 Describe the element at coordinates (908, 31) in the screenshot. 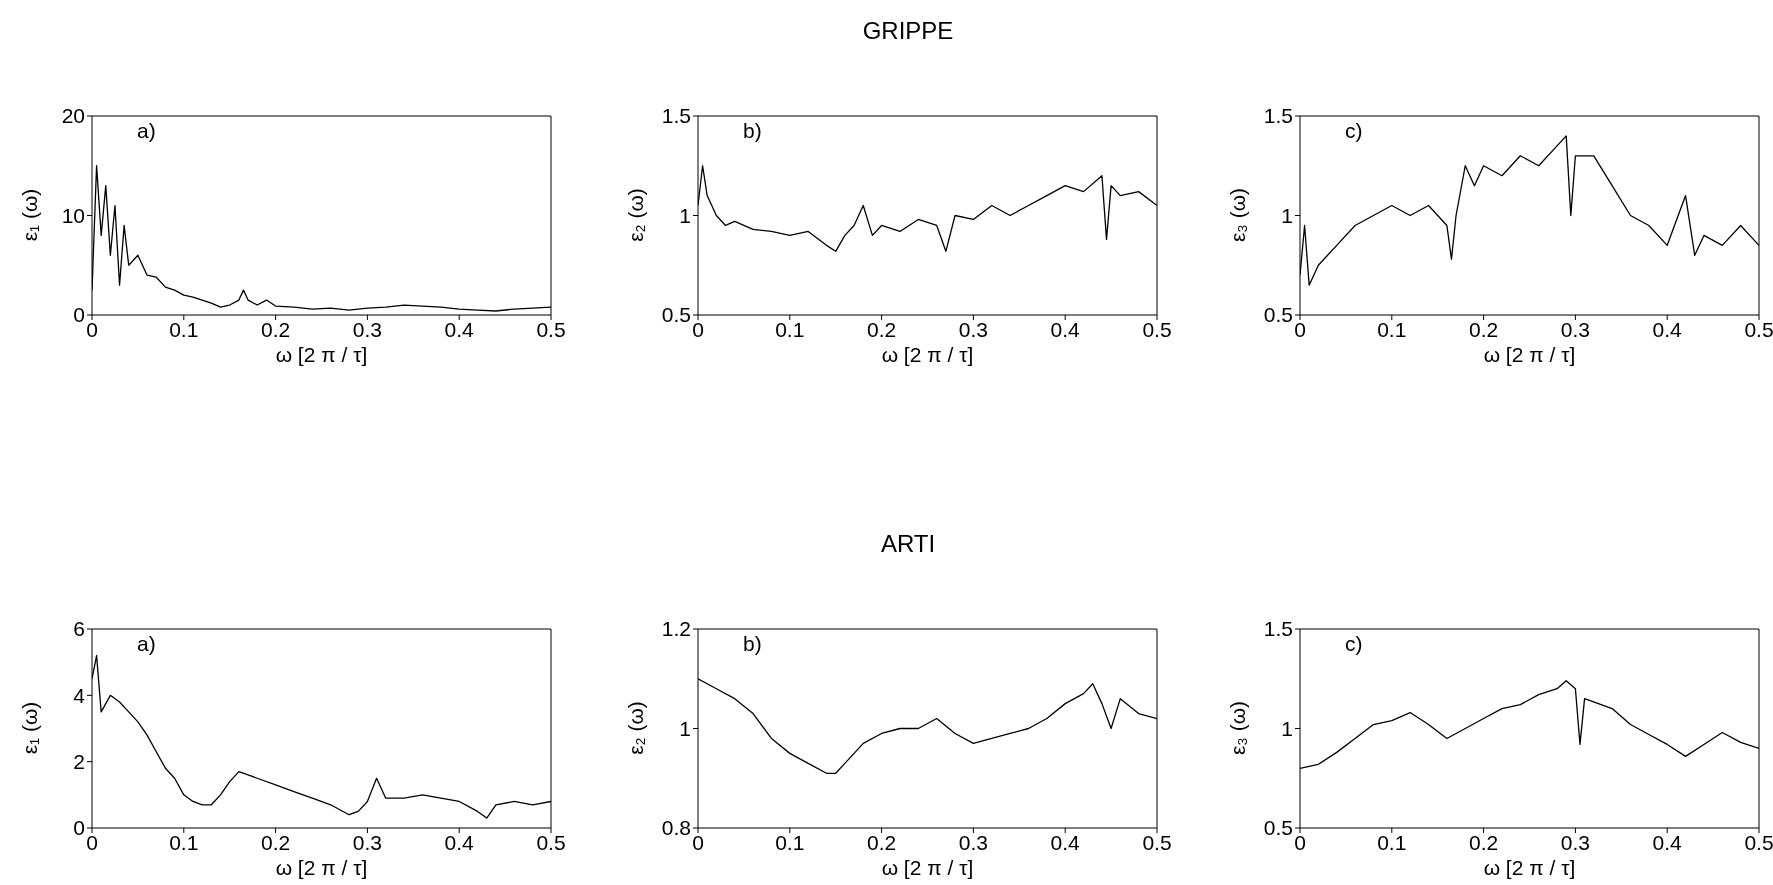

I see `chart-title: GRIPPE` at that location.